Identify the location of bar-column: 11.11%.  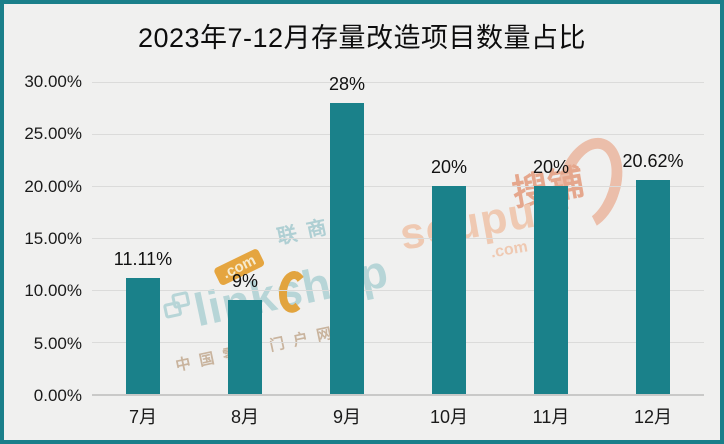
(143, 238).